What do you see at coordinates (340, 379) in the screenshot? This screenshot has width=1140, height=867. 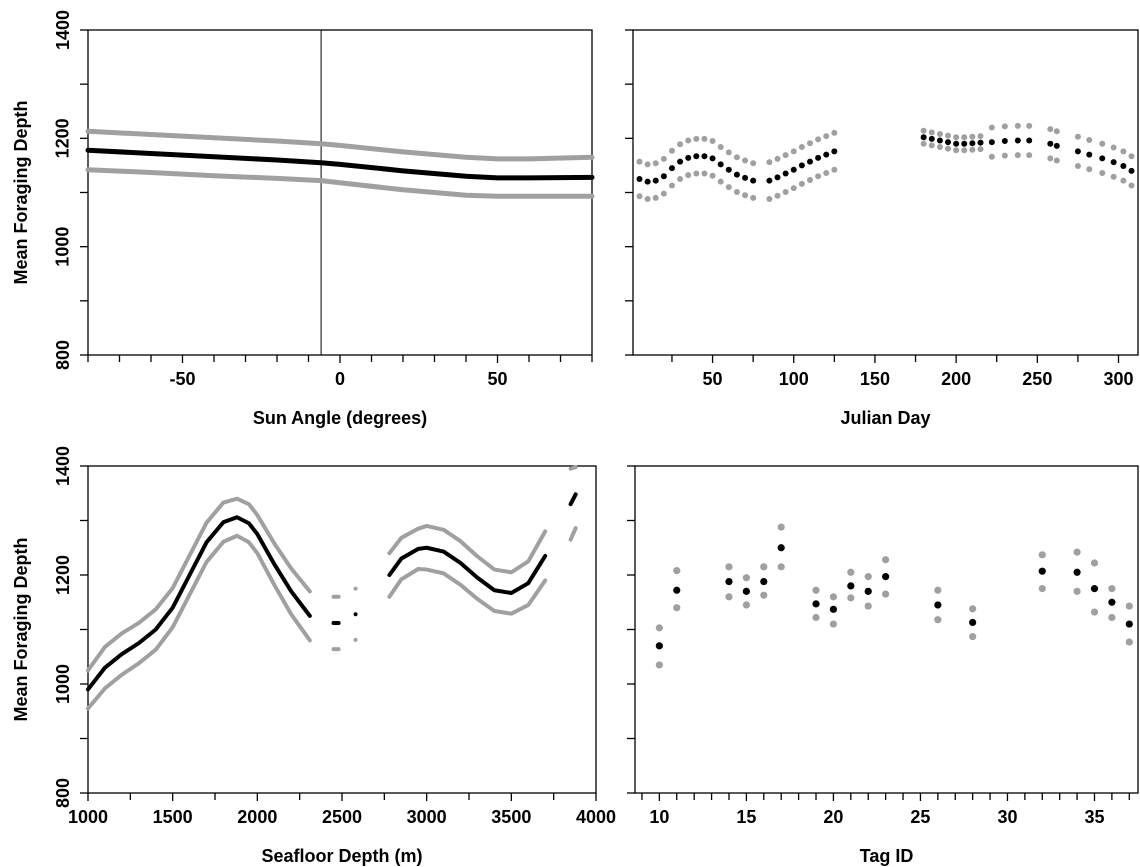 I see `x-tick-label: 0` at bounding box center [340, 379].